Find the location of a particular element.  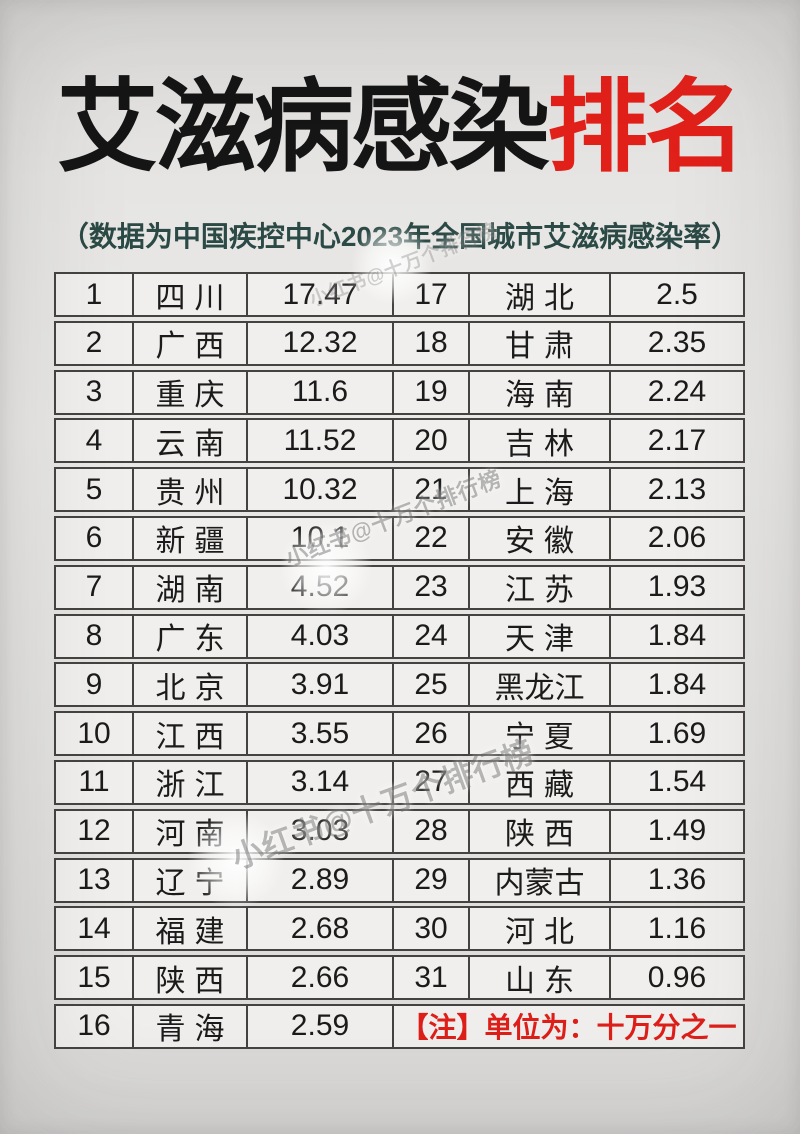

note-cell: 【注】单位为：十万分之一 is located at coordinates (567, 1026).